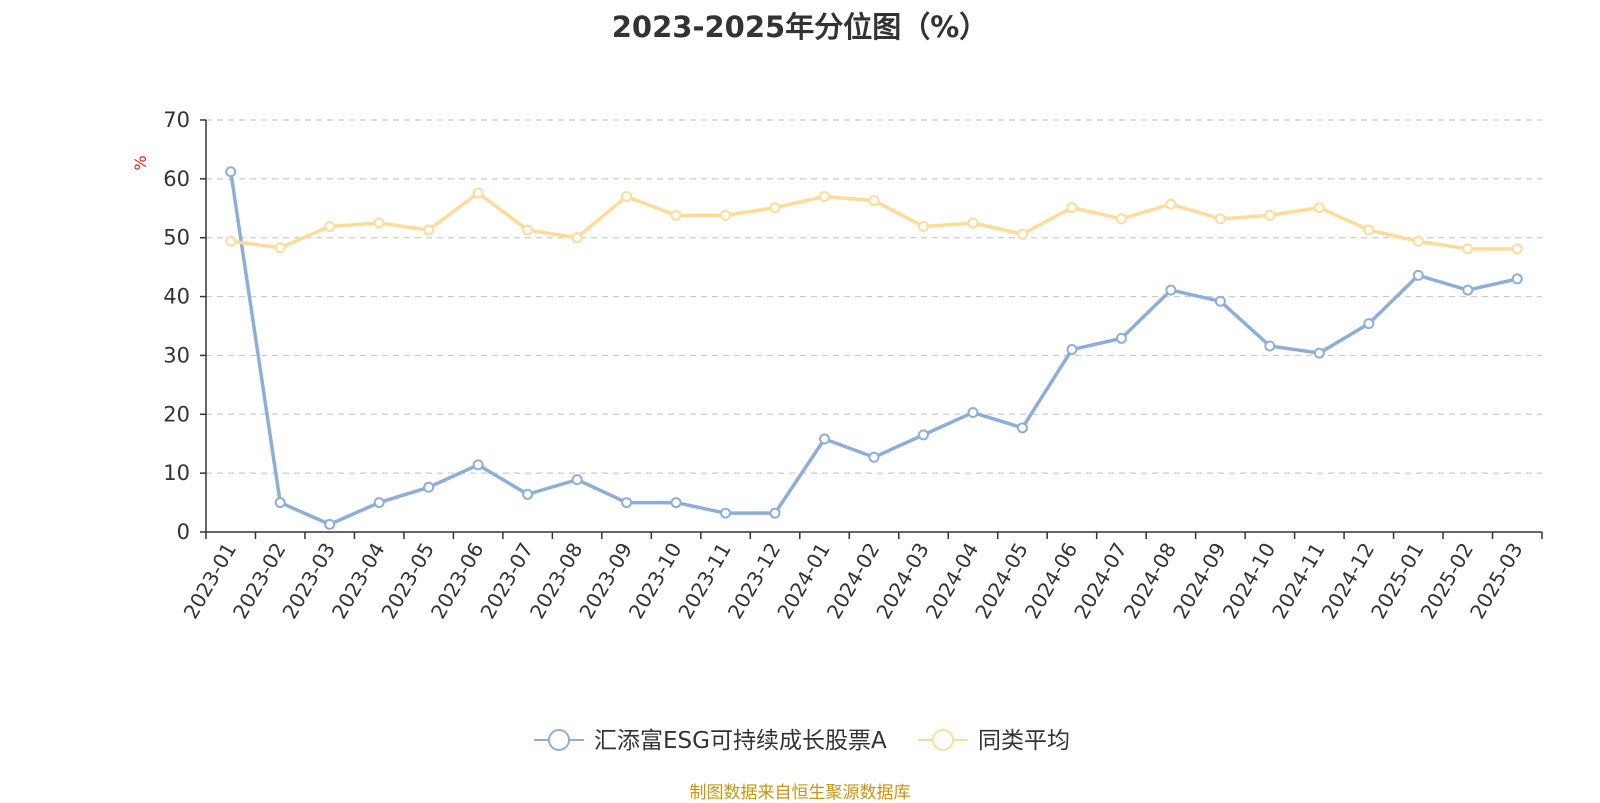  Describe the element at coordinates (176, 414) in the screenshot. I see `y-tick-label: 20` at that location.